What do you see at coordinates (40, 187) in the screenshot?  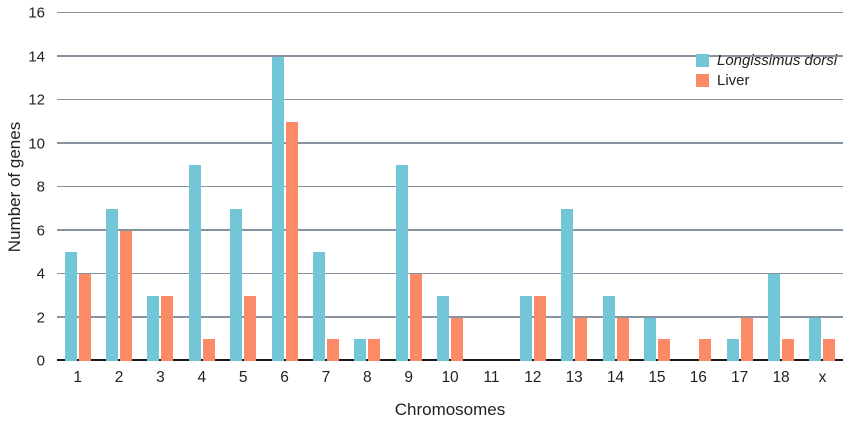 I see `y-tick-label: 8` at bounding box center [40, 187].